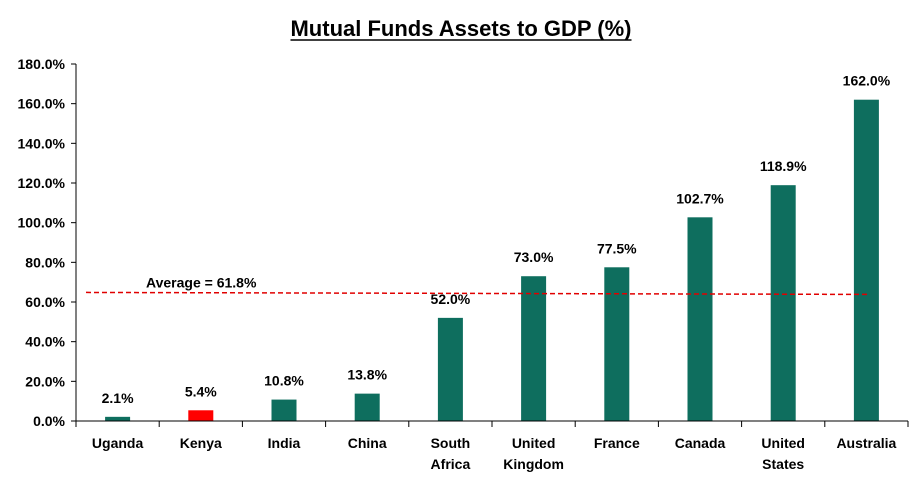 Image resolution: width=922 pixels, height=484 pixels. Describe the element at coordinates (478, 285) in the screenshot. I see `average-line-group: Average = 61.8%` at that location.